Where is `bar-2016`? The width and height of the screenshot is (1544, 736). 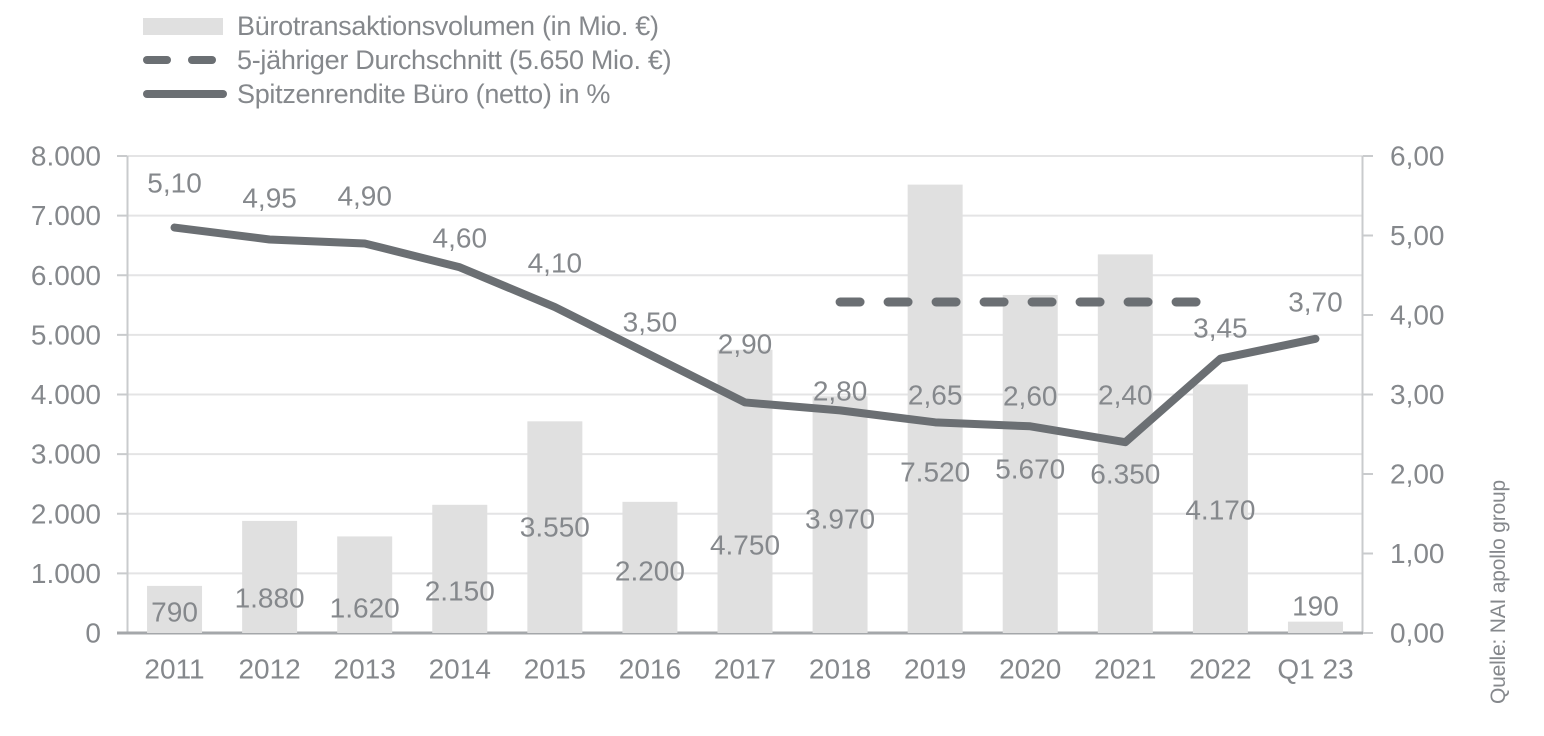
bar-2016 is located at coordinates (650, 567).